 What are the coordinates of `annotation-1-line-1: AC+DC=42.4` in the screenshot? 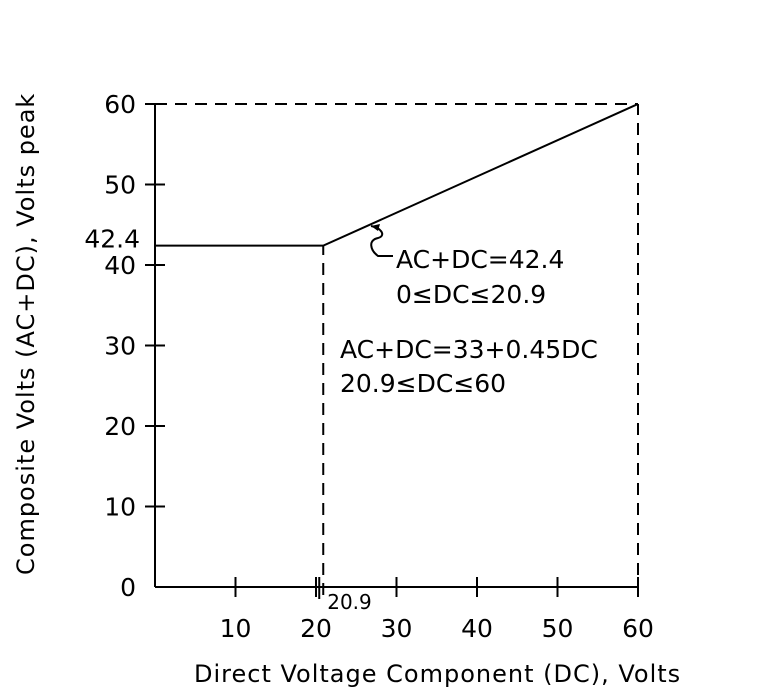 It's located at (480, 259).